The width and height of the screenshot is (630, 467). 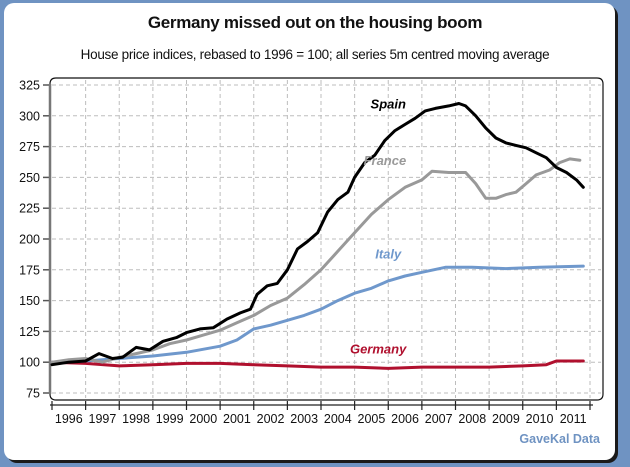 What do you see at coordinates (29, 301) in the screenshot?
I see `y-tick-label: 150` at bounding box center [29, 301].